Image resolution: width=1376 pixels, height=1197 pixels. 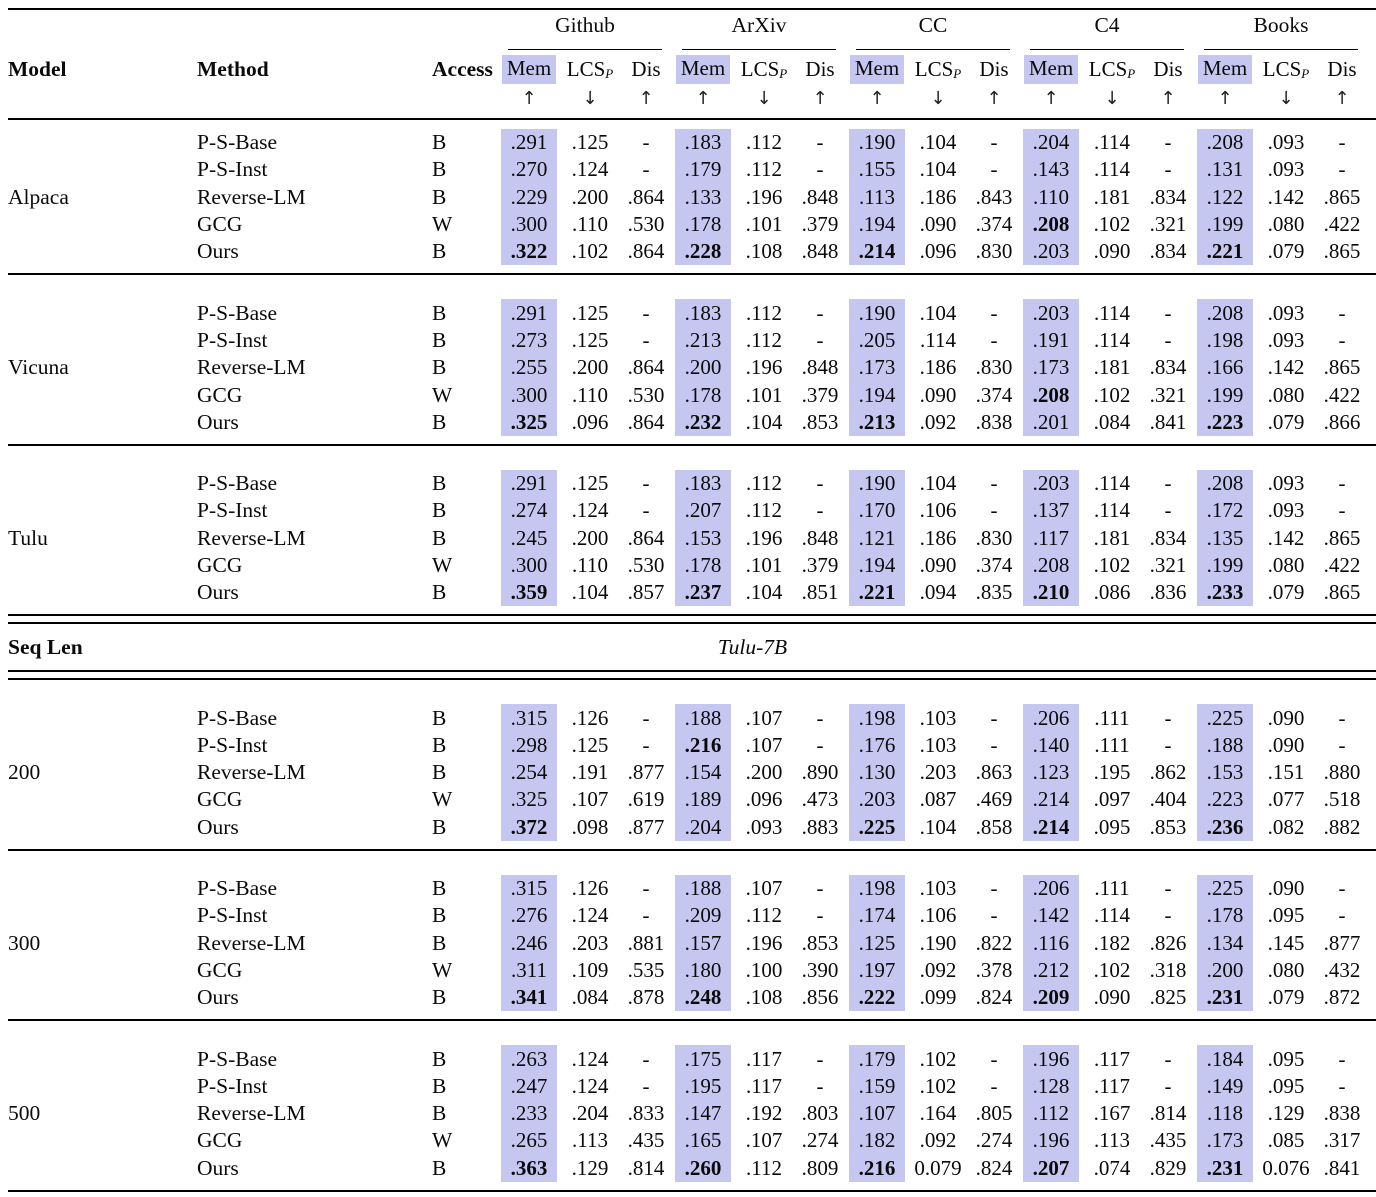 I want to click on metric-value-cell: .265, so click(x=529, y=1141).